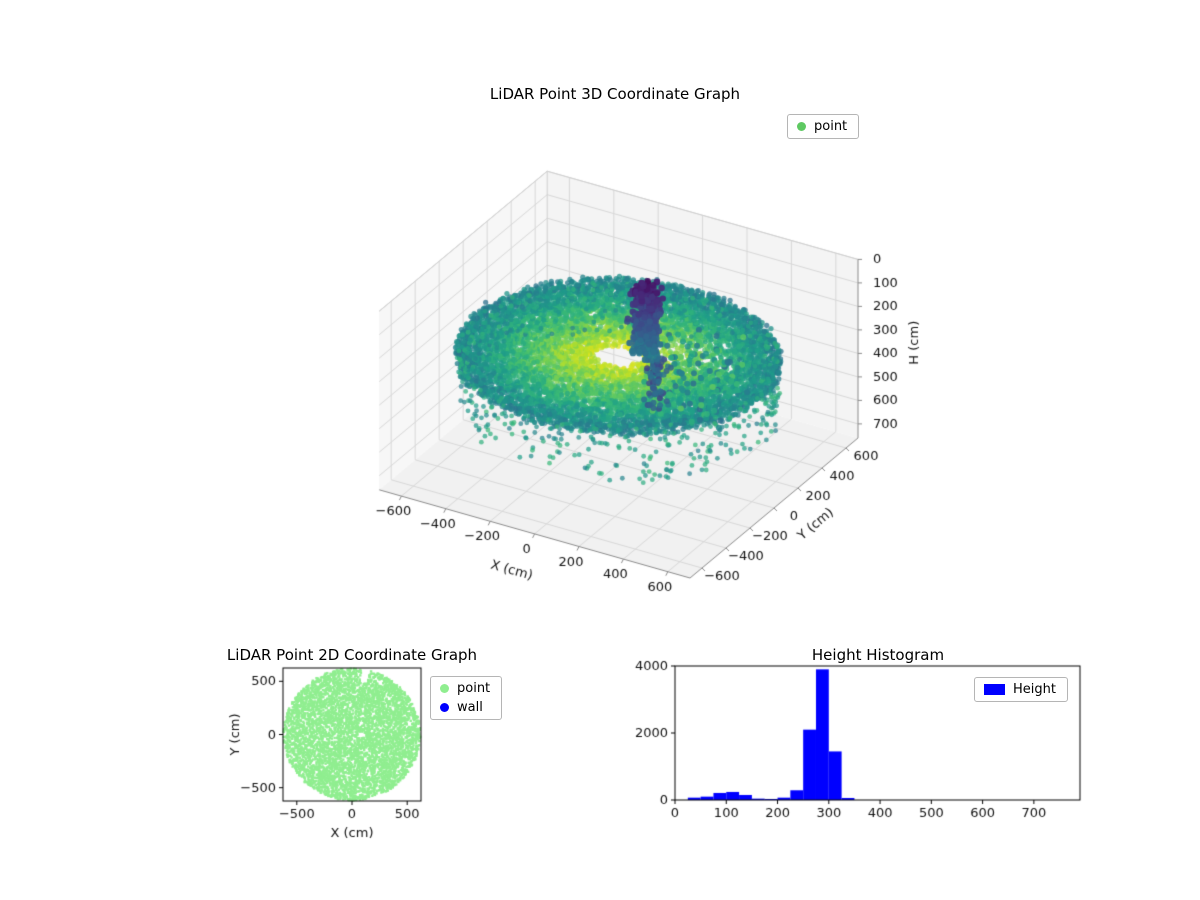  Describe the element at coordinates (1034, 689) in the screenshot. I see `legend-label-height: Height` at that location.